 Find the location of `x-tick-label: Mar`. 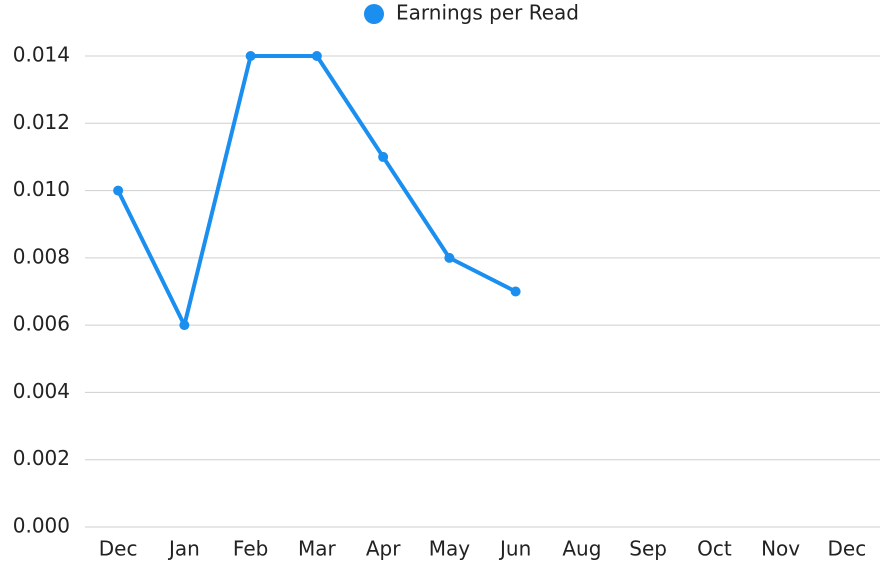

x-tick-label: Mar is located at coordinates (317, 549).